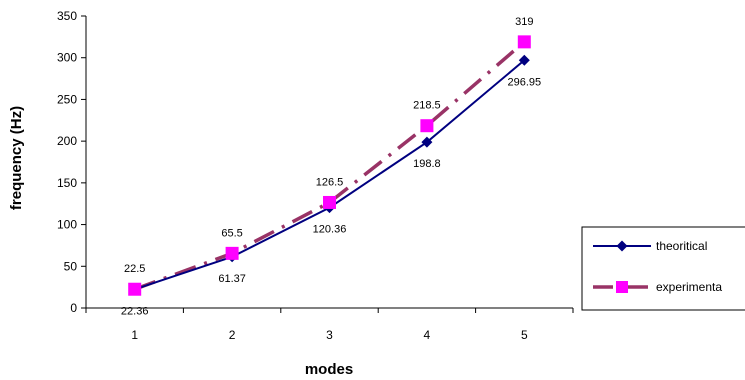  I want to click on y-tick-label: 0, so click(73, 308).